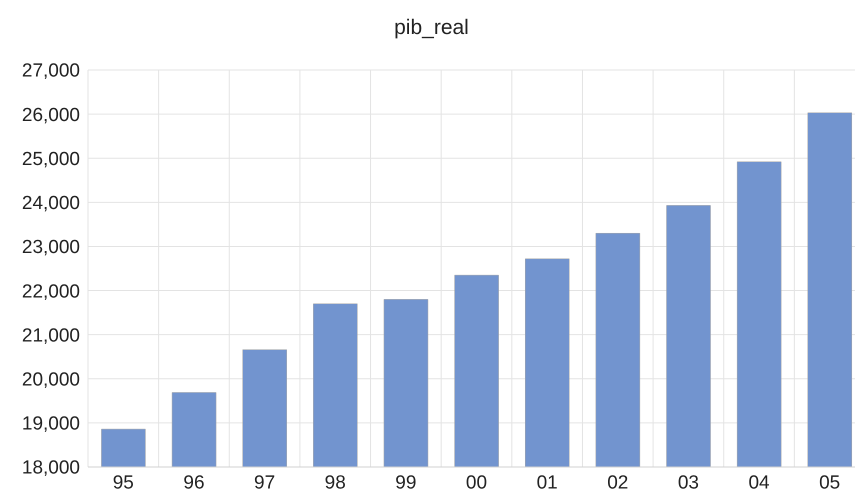 This screenshot has width=855, height=497. I want to click on y-tick-label: 25,000, so click(51, 159).